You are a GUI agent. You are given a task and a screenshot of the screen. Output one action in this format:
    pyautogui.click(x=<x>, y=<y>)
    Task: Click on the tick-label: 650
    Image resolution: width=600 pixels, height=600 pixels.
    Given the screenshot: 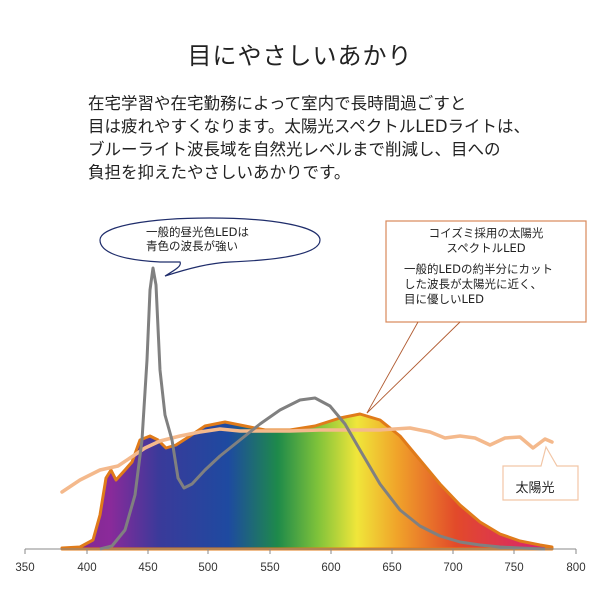 What is the action you would take?
    pyautogui.click(x=391, y=568)
    